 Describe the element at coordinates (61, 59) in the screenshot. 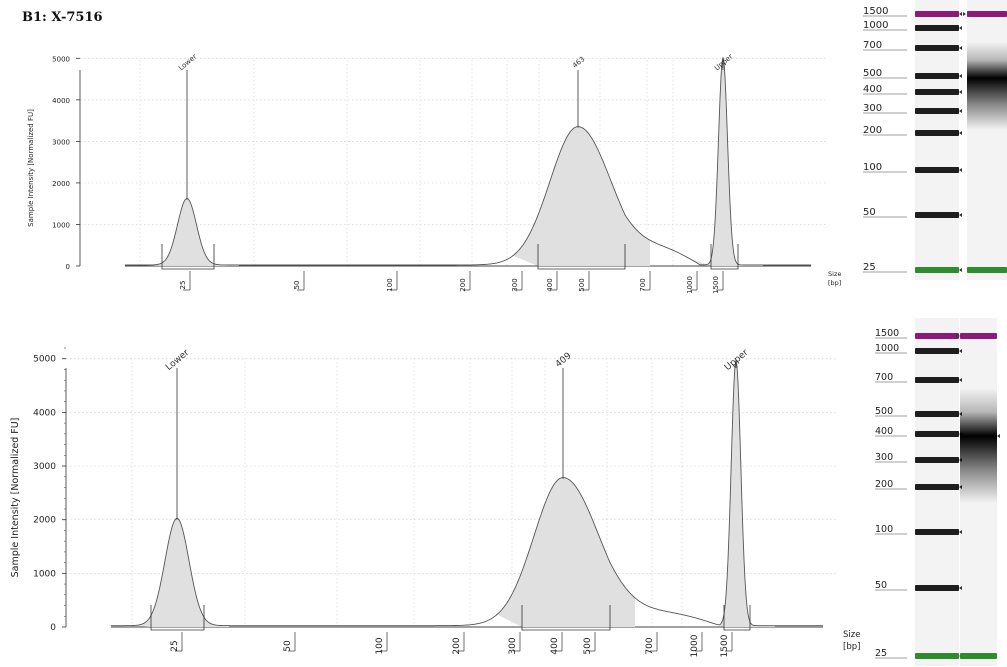

I see `y-tick-label: 5000` at that location.